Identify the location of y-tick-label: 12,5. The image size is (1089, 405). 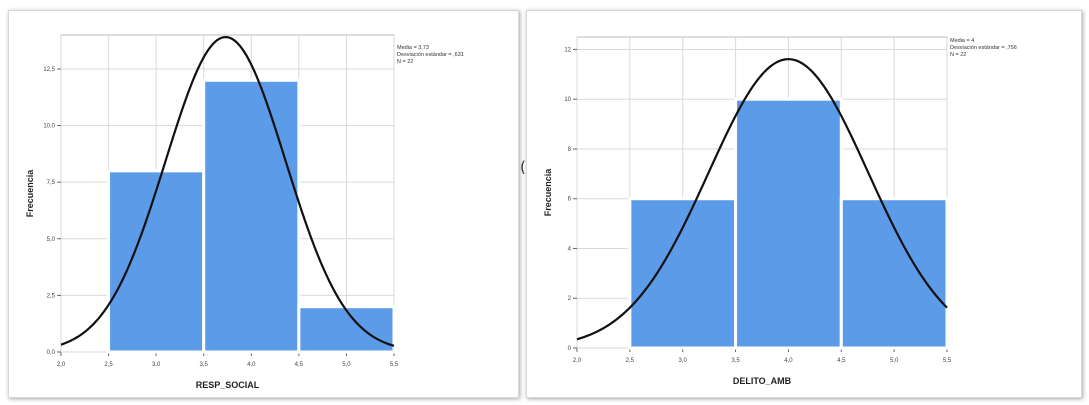
(49, 70).